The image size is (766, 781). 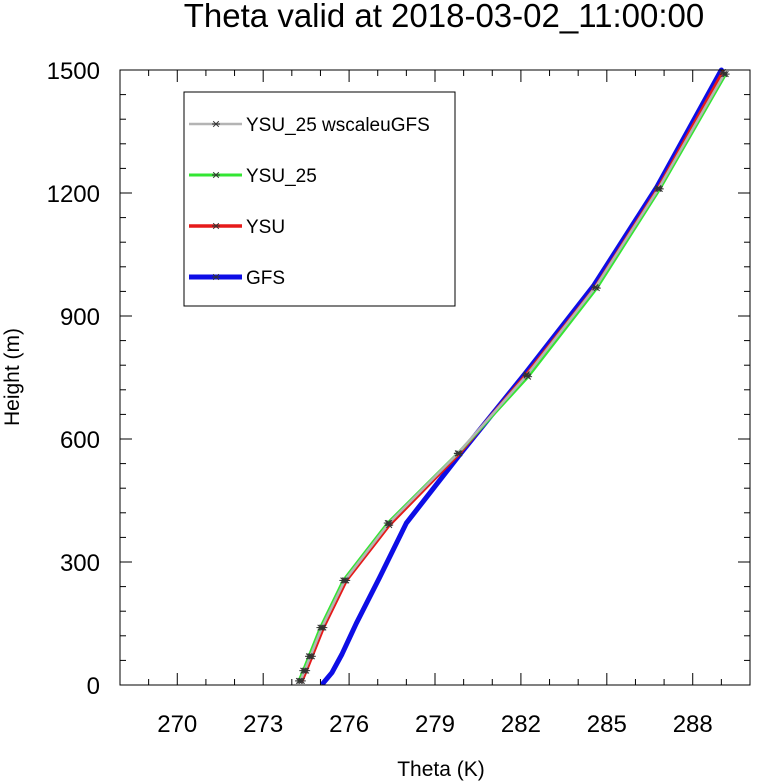 What do you see at coordinates (73, 194) in the screenshot?
I see `y-tick-label: 1200` at bounding box center [73, 194].